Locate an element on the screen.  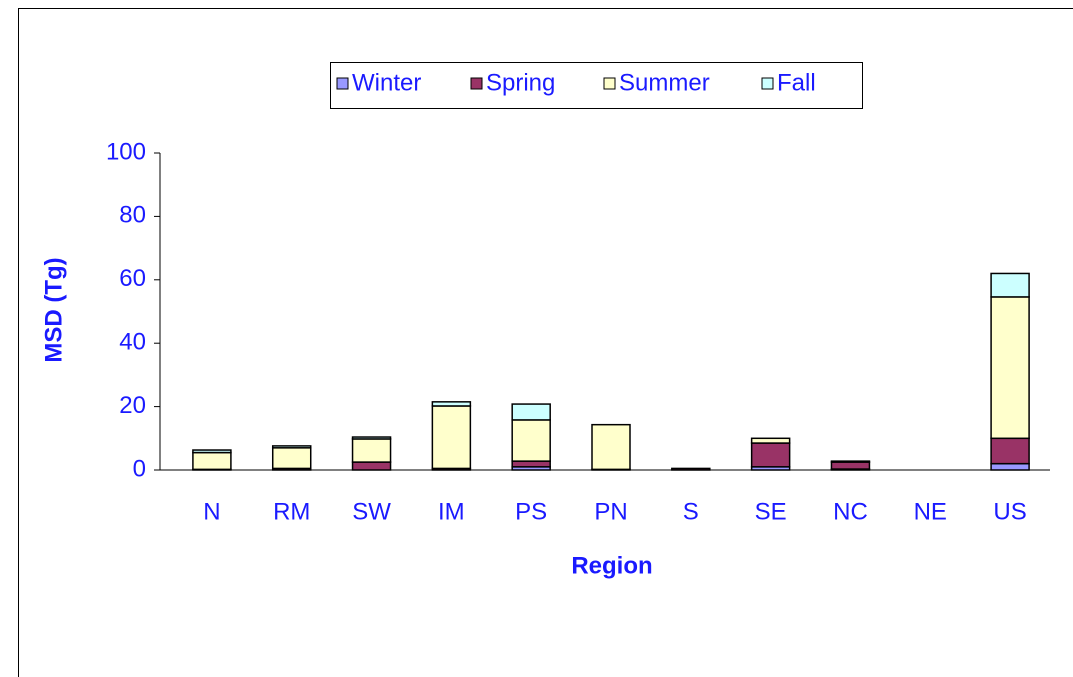
y-tick-label: 0 is located at coordinates (139, 468).